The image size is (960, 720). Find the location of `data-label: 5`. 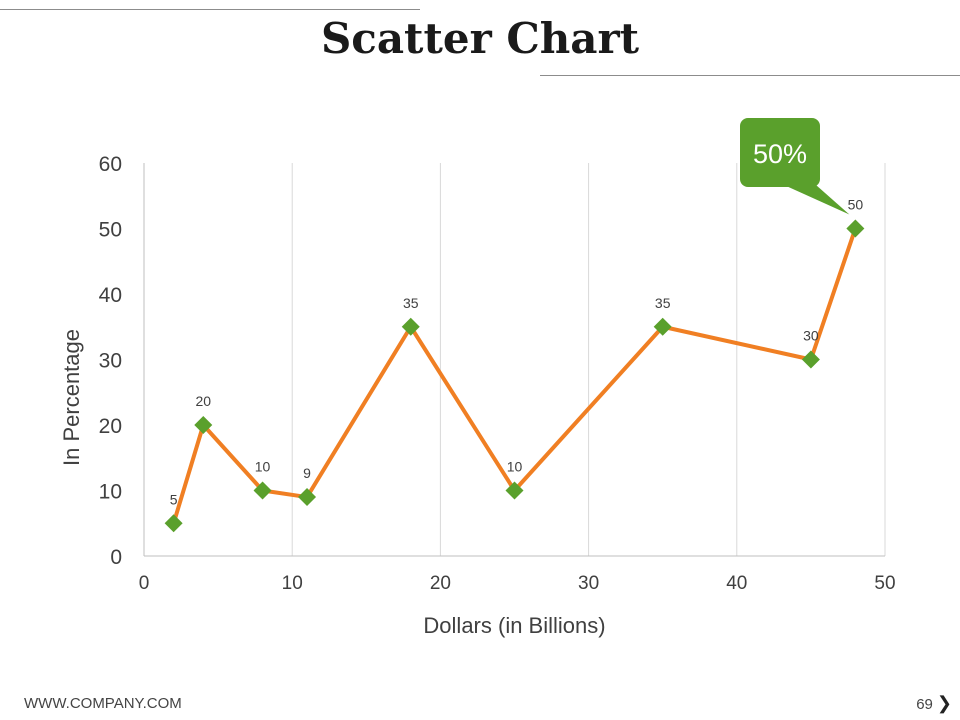

data-label: 5 is located at coordinates (174, 499).